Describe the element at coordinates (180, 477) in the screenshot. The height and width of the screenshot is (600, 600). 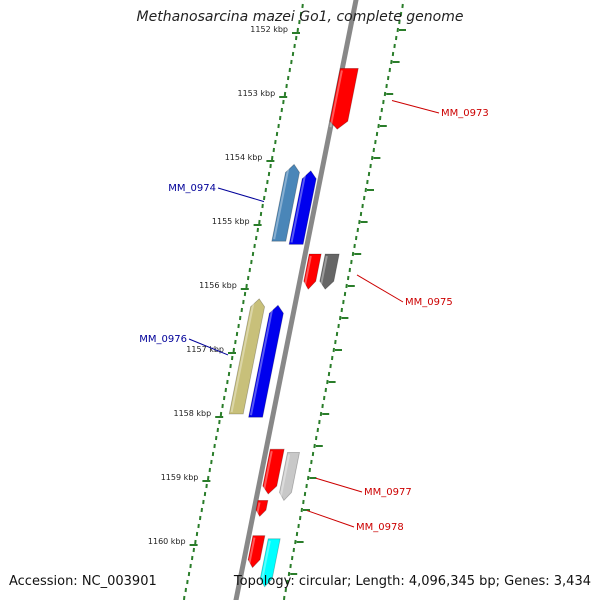
I see `kbp-tick-label: 1159 kbp` at that location.